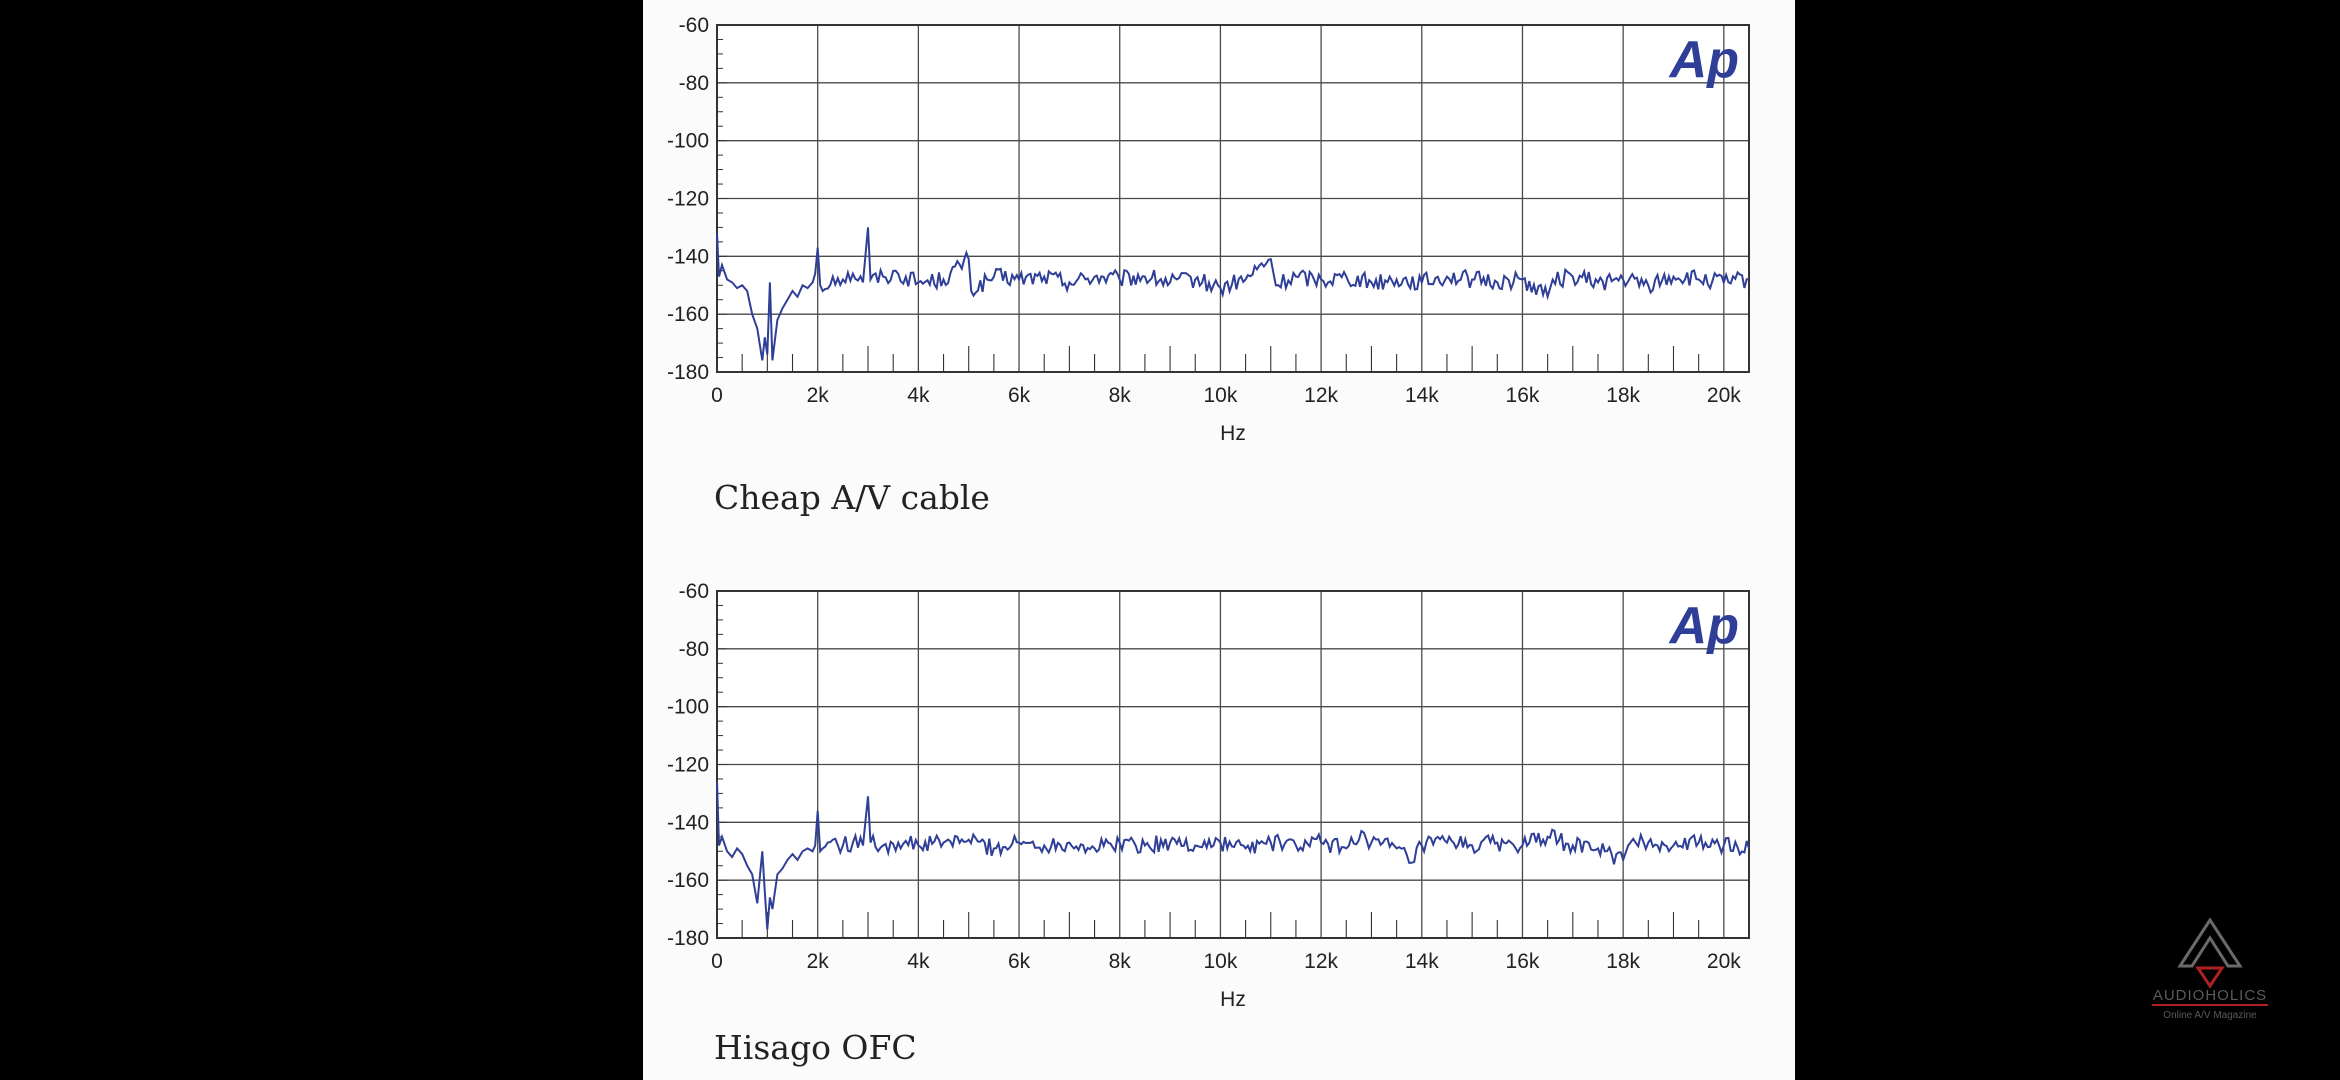  What do you see at coordinates (2210, 995) in the screenshot?
I see `audioholics-brand: AUDIOHOLICS` at bounding box center [2210, 995].